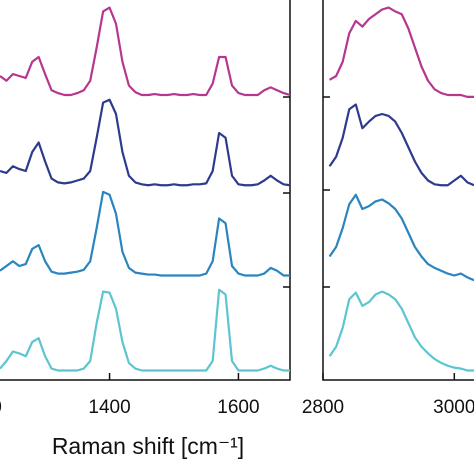 The height and width of the screenshot is (474, 474). Describe the element at coordinates (238, 407) in the screenshot. I see `x-tick-label: 1600` at that location.